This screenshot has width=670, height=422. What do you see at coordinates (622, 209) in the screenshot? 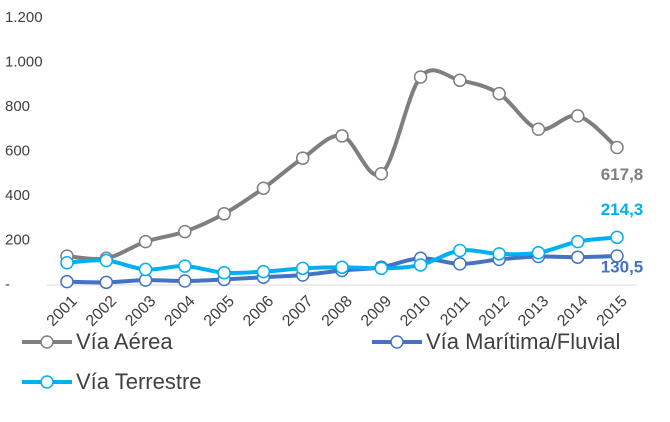
I see `value-label: 214,3` at bounding box center [622, 209].